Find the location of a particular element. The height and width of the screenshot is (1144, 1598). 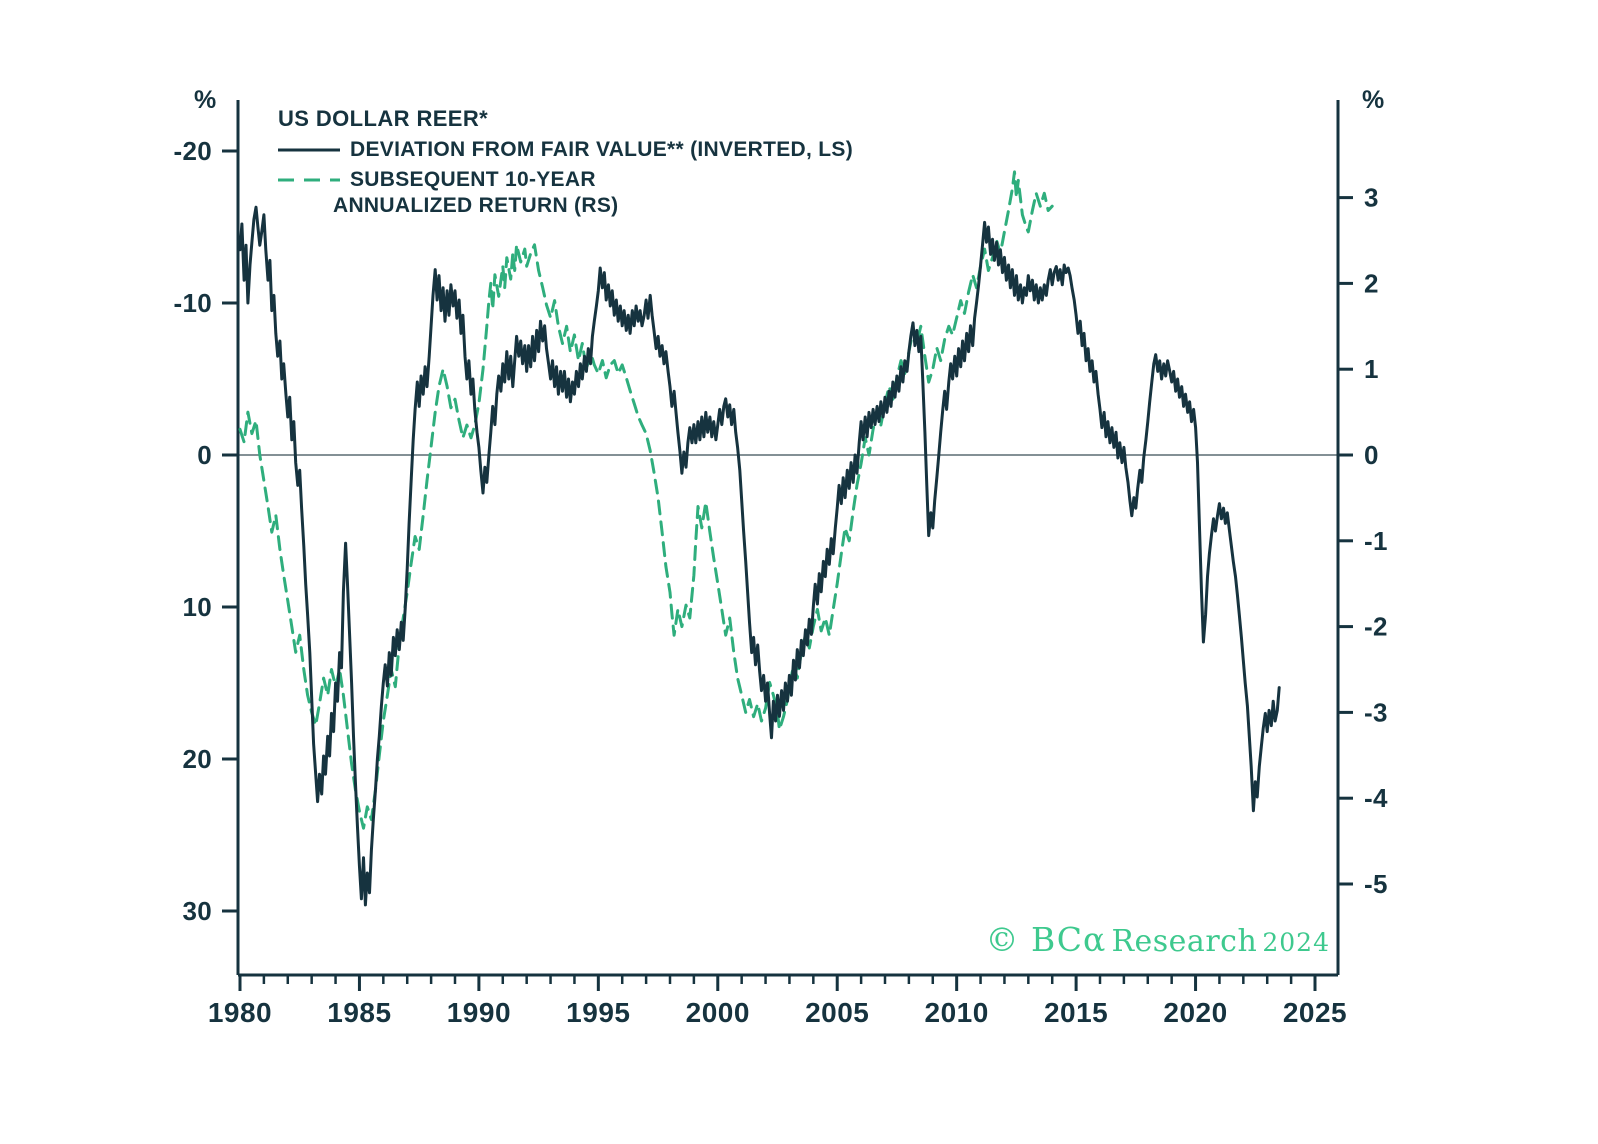

right-axis-tick-label: -4 is located at coordinates (1376, 798).